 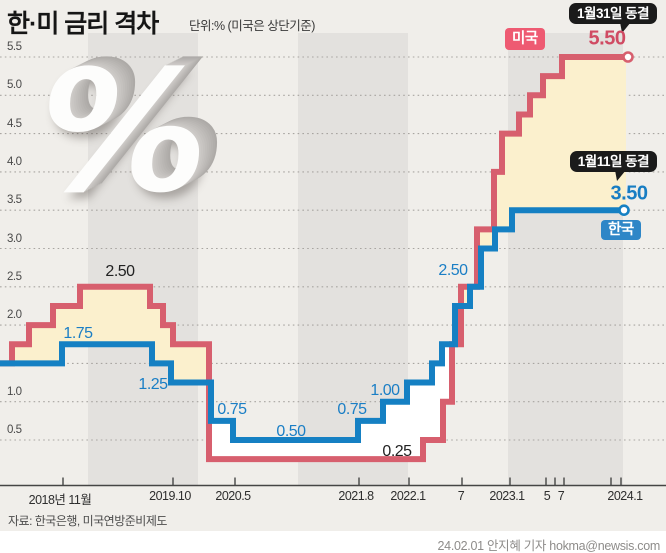 What do you see at coordinates (14, 47) in the screenshot?
I see `y-axis-label: 5.5` at bounding box center [14, 47].